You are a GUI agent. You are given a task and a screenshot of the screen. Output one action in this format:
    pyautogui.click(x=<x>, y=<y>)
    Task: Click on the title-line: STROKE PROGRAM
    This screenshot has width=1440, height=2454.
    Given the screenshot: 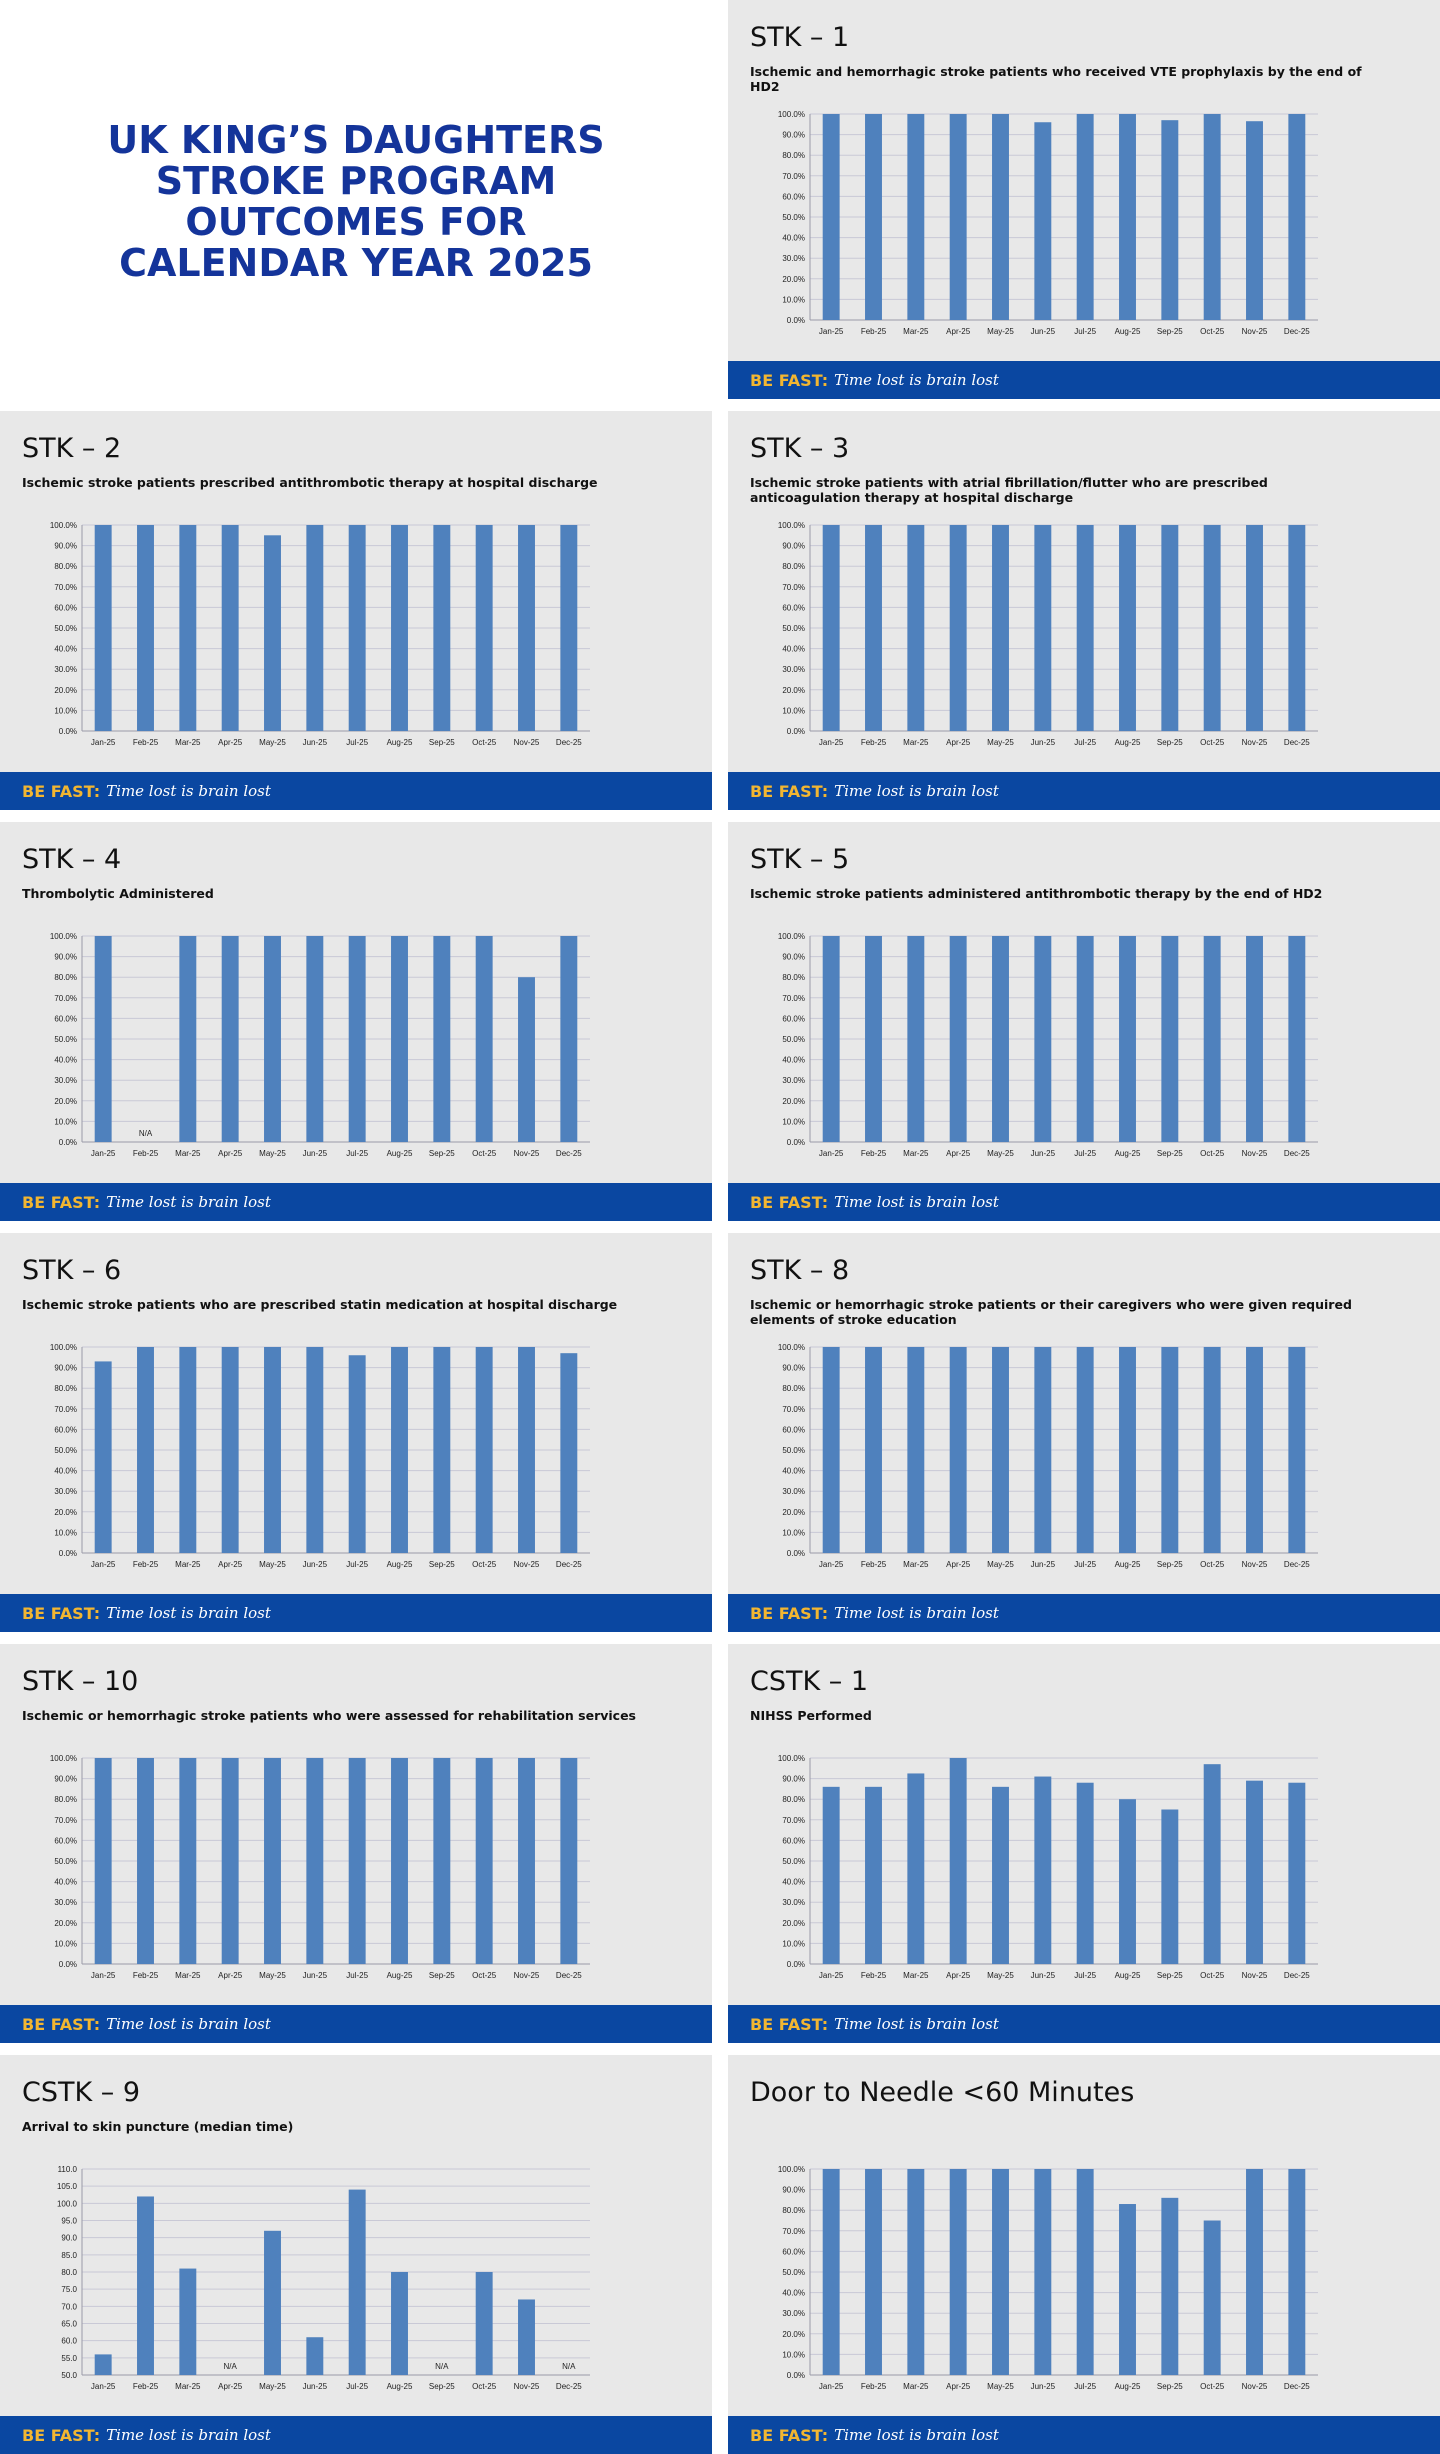 What is the action you would take?
    pyautogui.click(x=356, y=181)
    